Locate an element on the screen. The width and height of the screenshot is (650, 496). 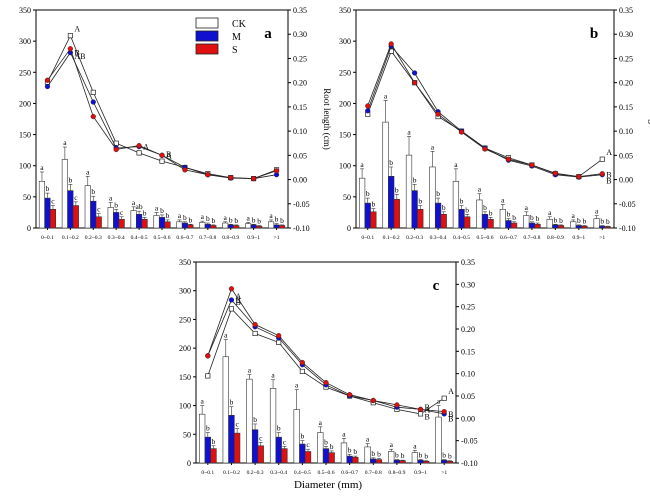
left-tick-label: 250 is located at coordinates (185, 319).